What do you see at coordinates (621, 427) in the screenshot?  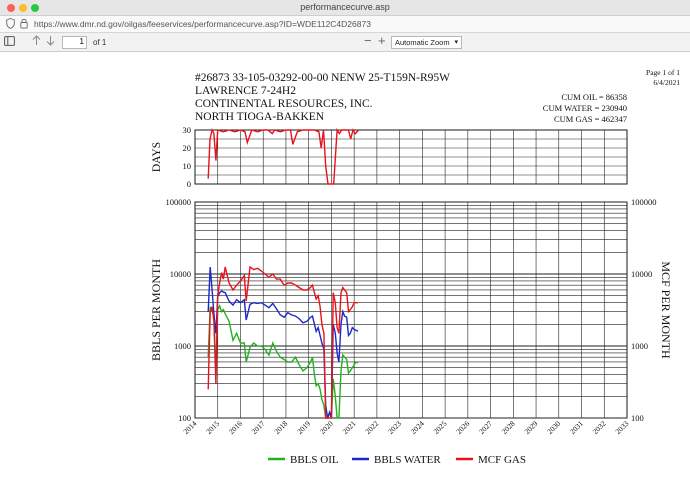 I see `year-tick-label: 2033` at bounding box center [621, 427].